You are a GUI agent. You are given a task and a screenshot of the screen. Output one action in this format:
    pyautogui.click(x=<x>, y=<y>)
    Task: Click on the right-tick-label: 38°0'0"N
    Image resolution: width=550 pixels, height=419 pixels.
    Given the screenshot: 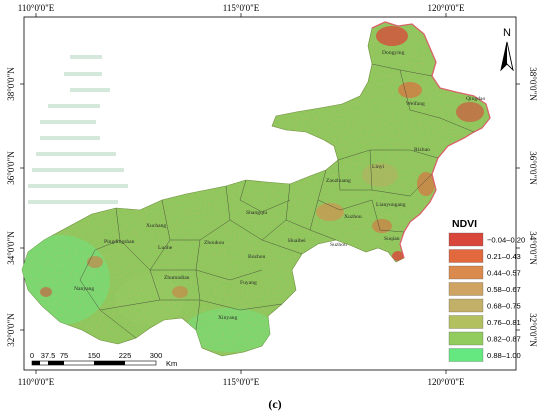 What is the action you would take?
    pyautogui.click(x=533, y=84)
    